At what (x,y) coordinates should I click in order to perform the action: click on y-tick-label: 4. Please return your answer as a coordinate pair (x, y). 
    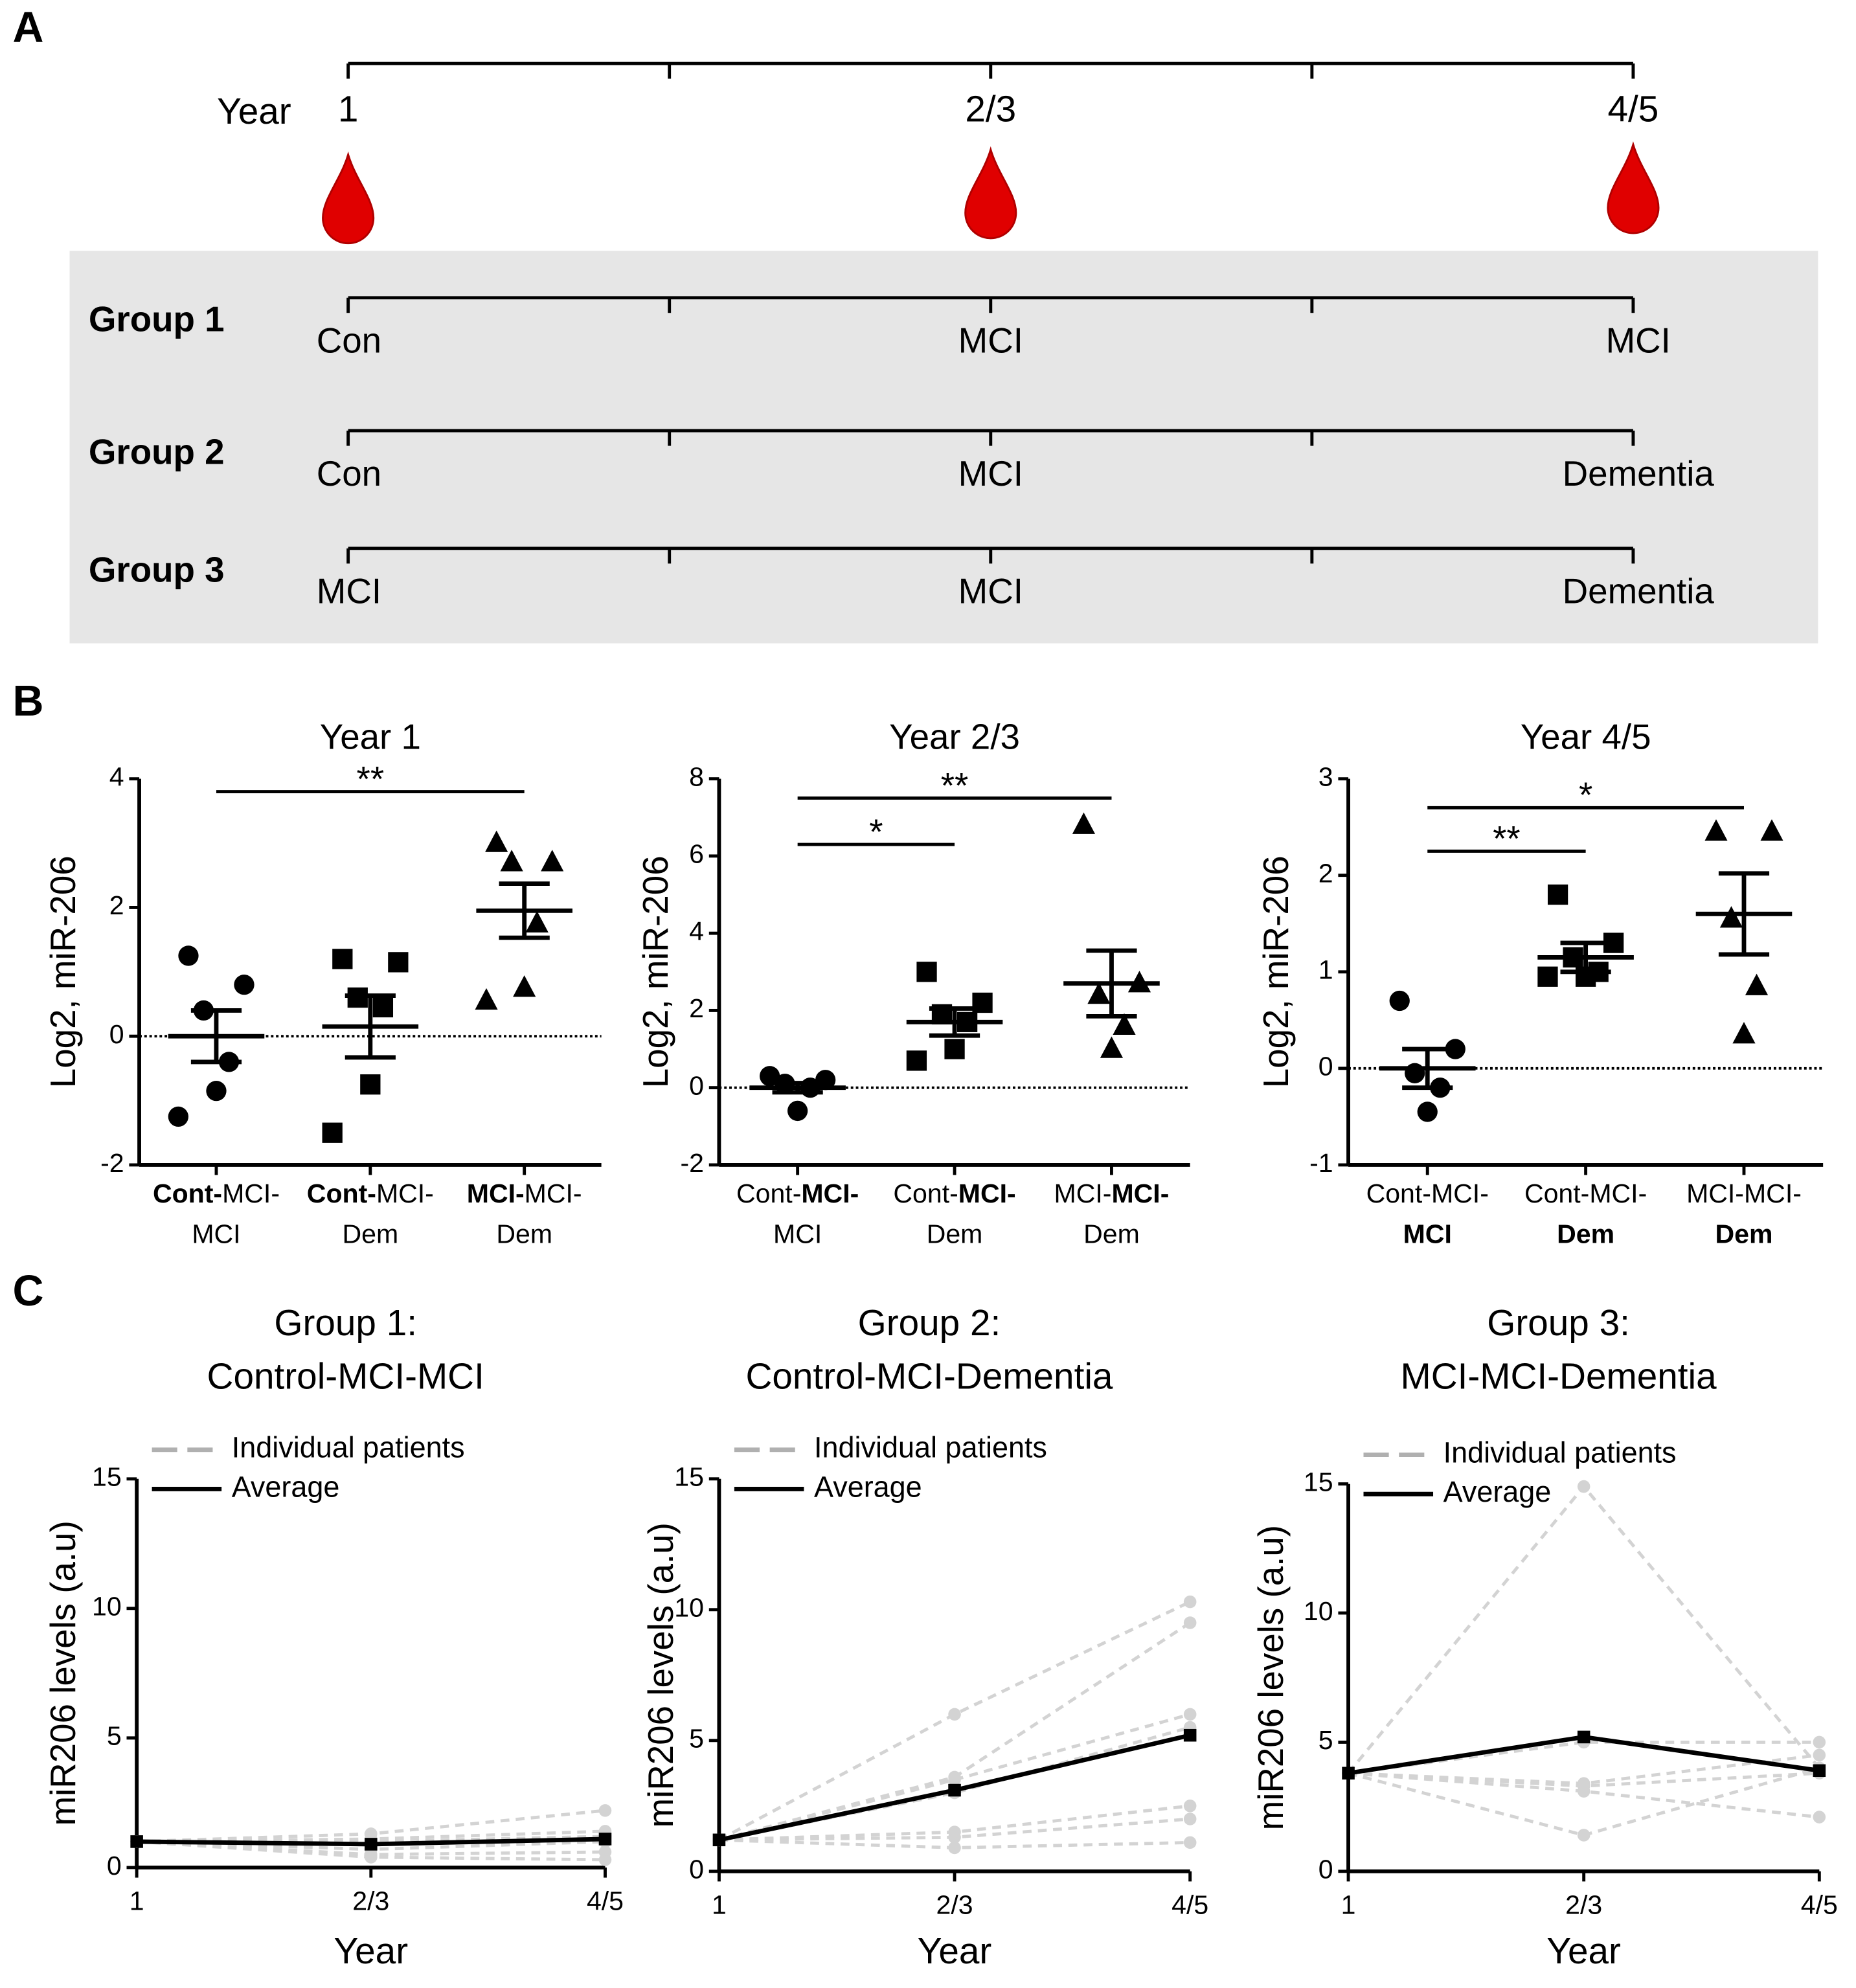
    Looking at the image, I should click on (116, 776).